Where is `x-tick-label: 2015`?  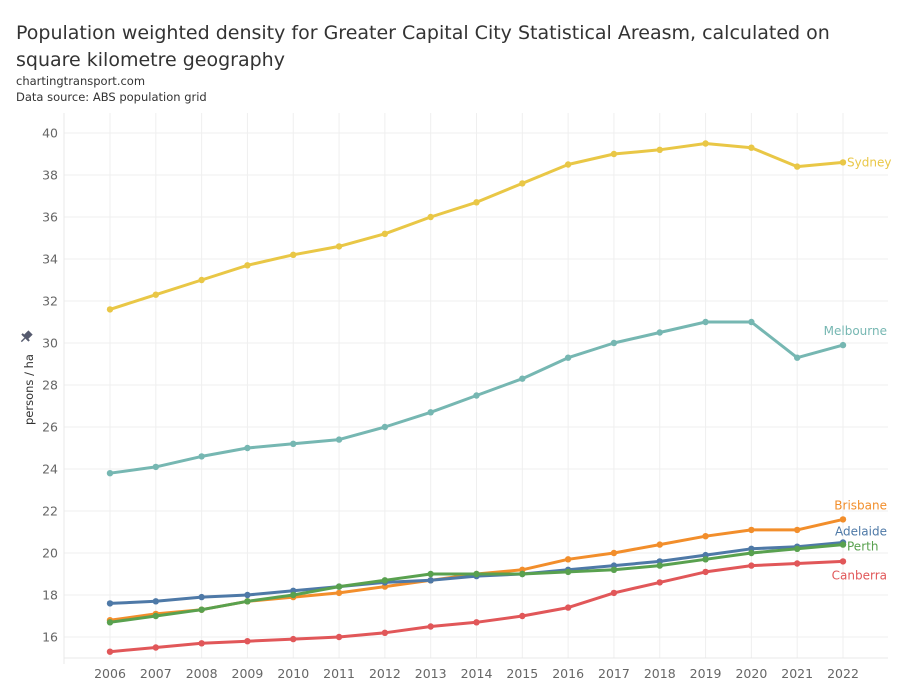 x-tick-label: 2015 is located at coordinates (522, 673).